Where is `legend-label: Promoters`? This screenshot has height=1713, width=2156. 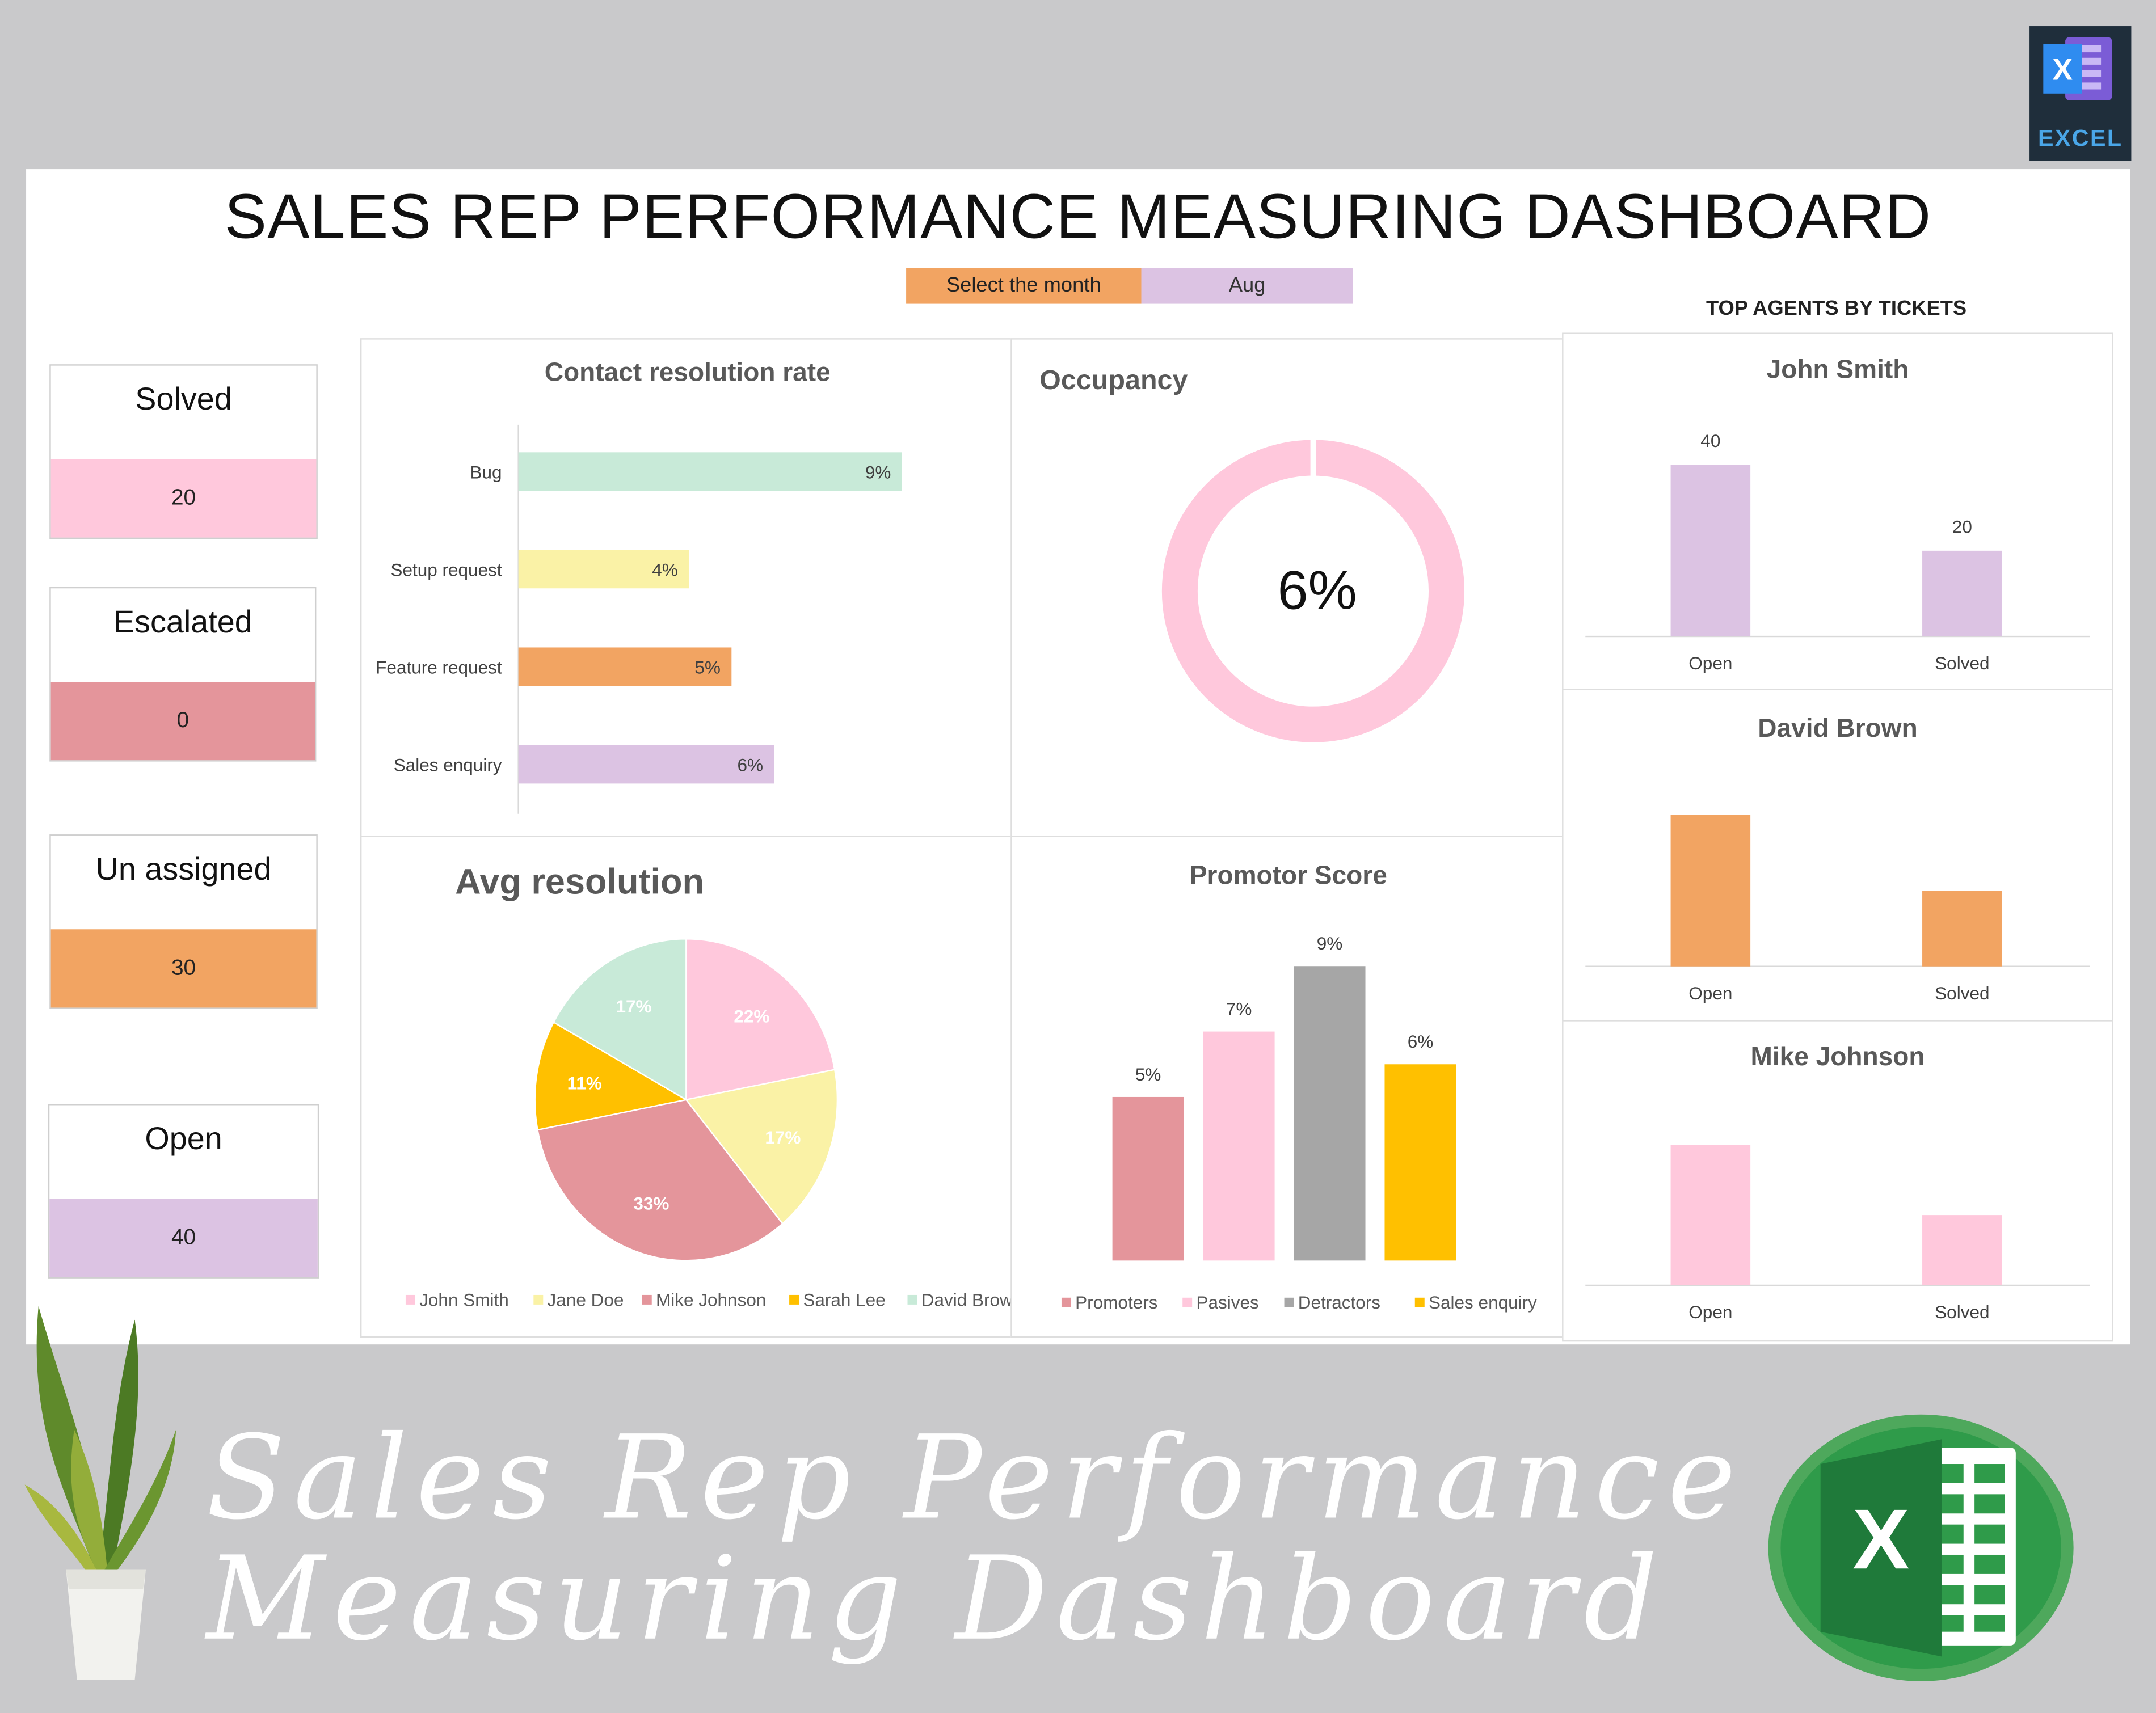
legend-label: Promoters is located at coordinates (1116, 1302).